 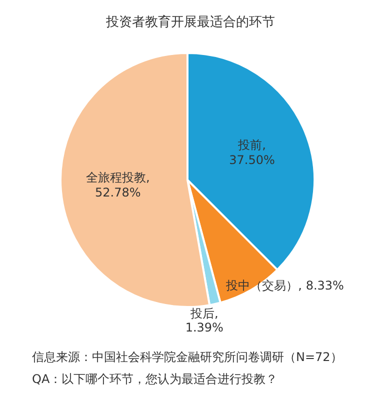 What do you see at coordinates (284, 285) in the screenshot?
I see `slice-label: 投中（交易）, 8.33%` at bounding box center [284, 285].